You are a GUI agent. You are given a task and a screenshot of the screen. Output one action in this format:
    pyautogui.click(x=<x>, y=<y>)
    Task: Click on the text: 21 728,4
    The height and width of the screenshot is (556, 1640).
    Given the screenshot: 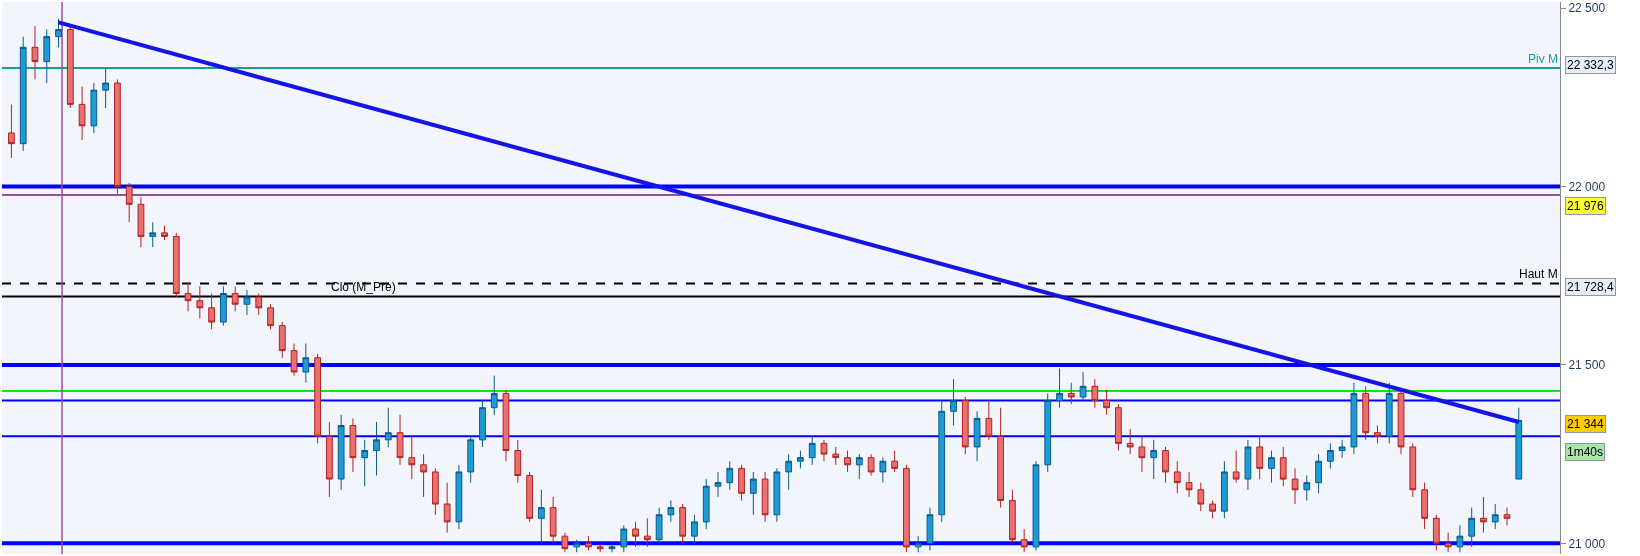 What is the action you would take?
    pyautogui.click(x=1591, y=287)
    